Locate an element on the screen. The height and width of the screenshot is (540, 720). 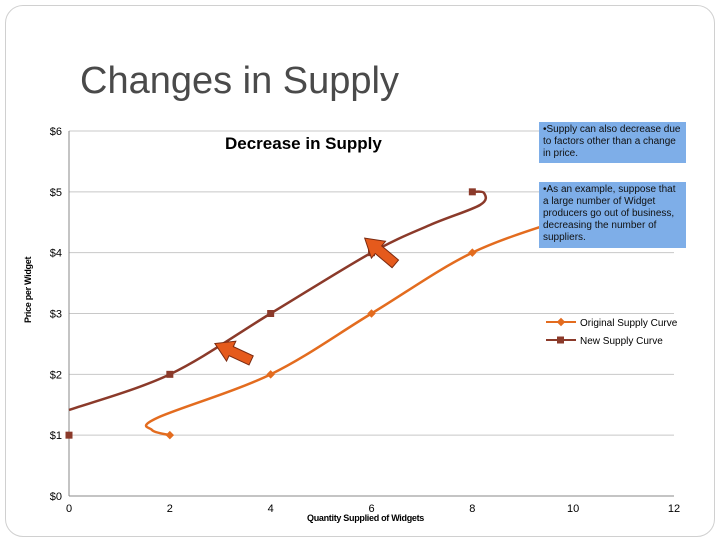
shift-arrow-lower is located at coordinates (234, 353).